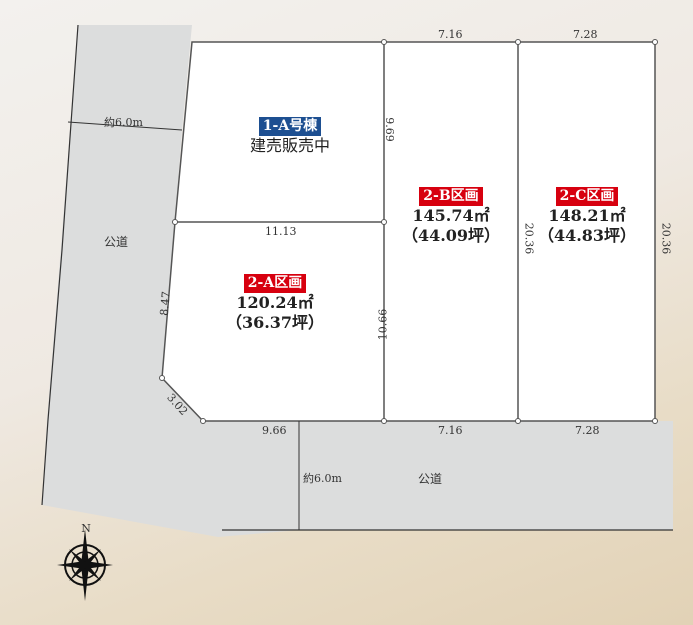 This screenshot has width=693, height=625. I want to click on road-width-left, so click(125, 126).